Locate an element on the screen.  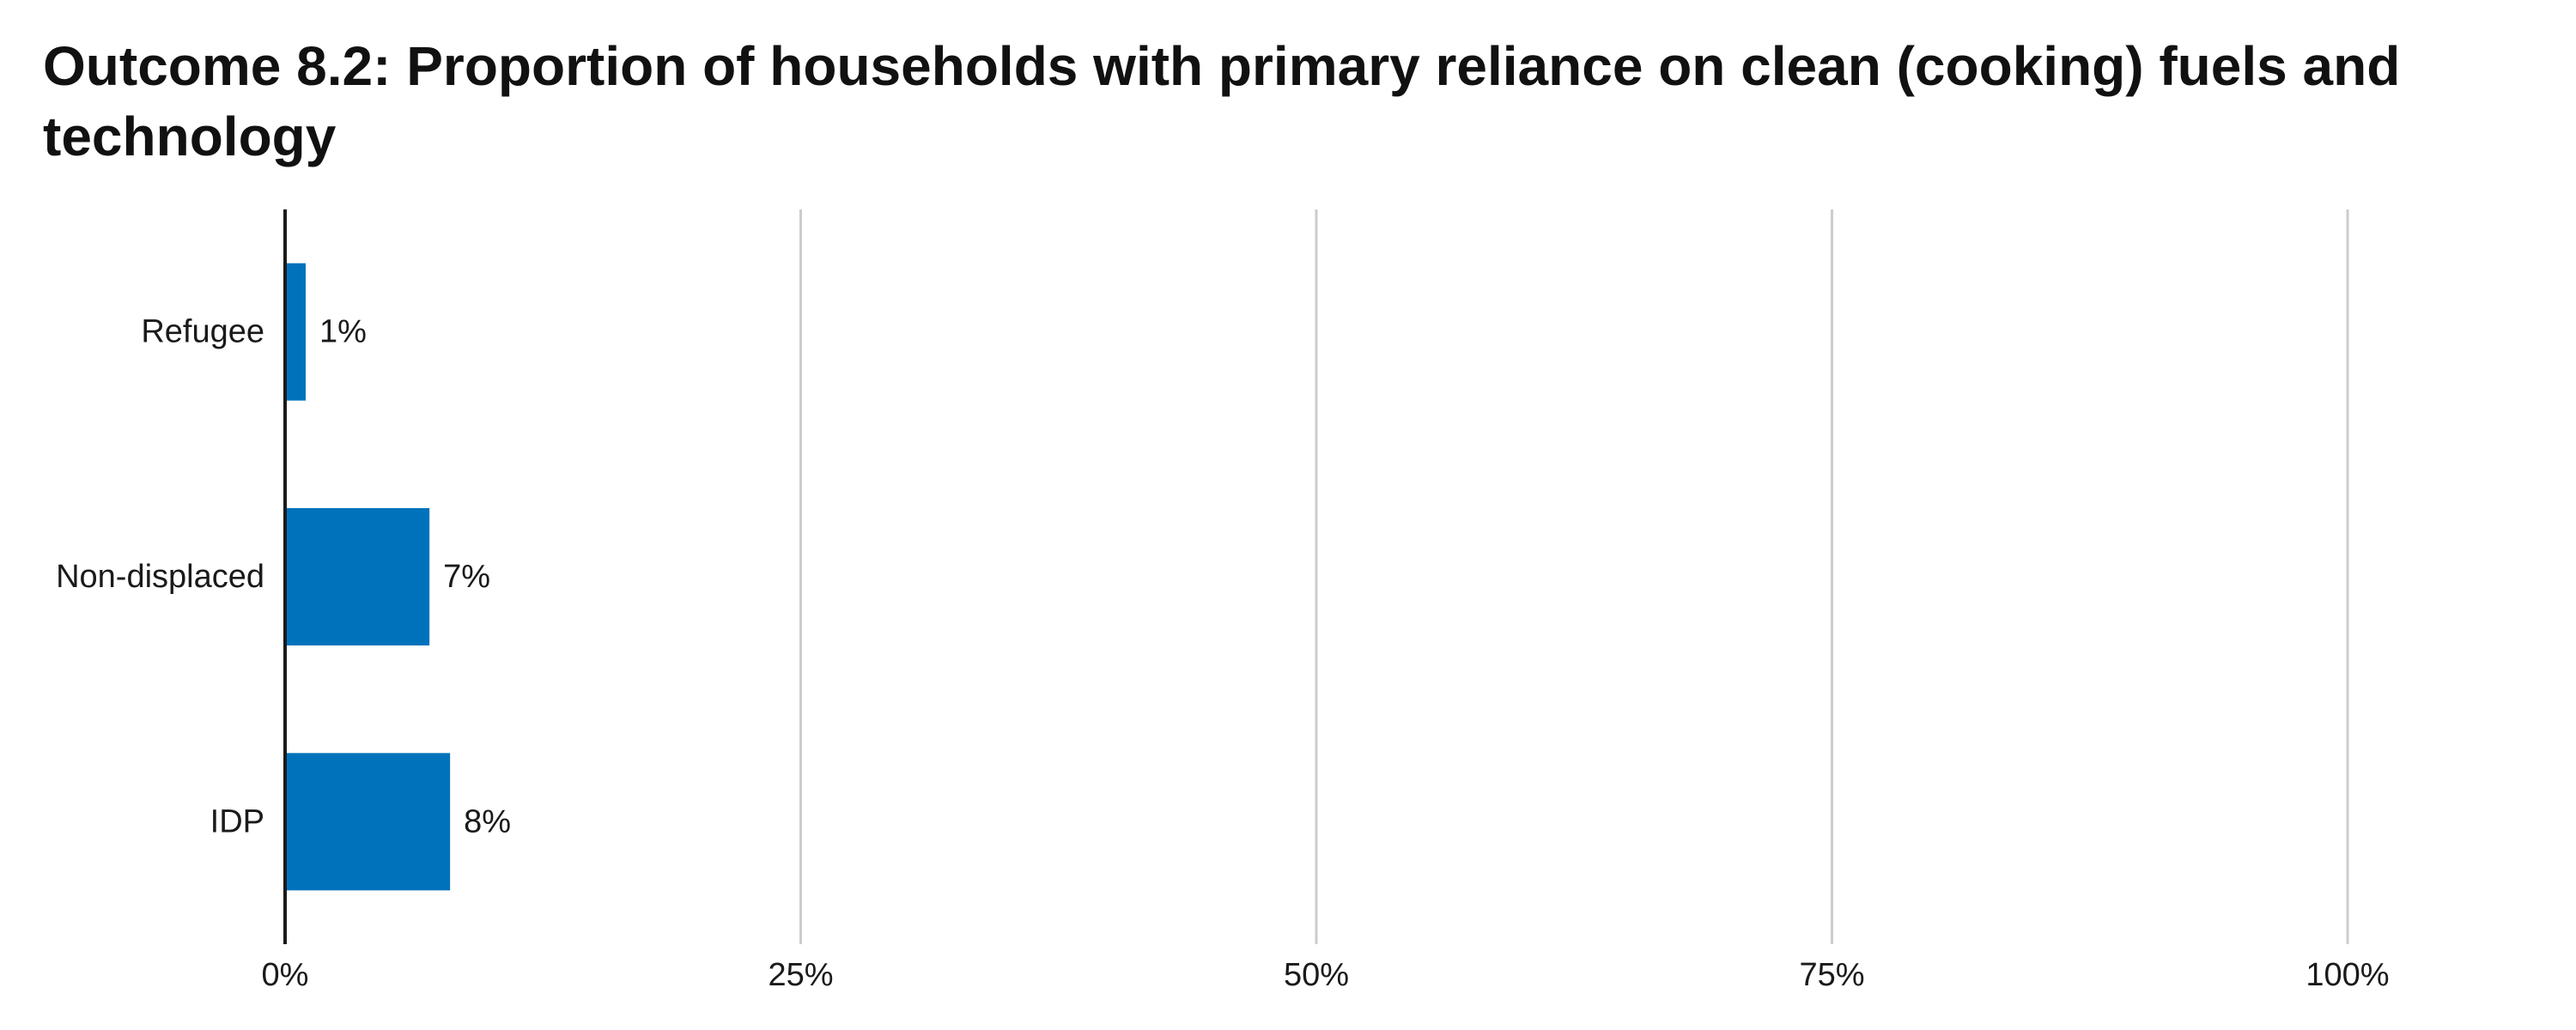
data-label: 8% is located at coordinates (488, 821).